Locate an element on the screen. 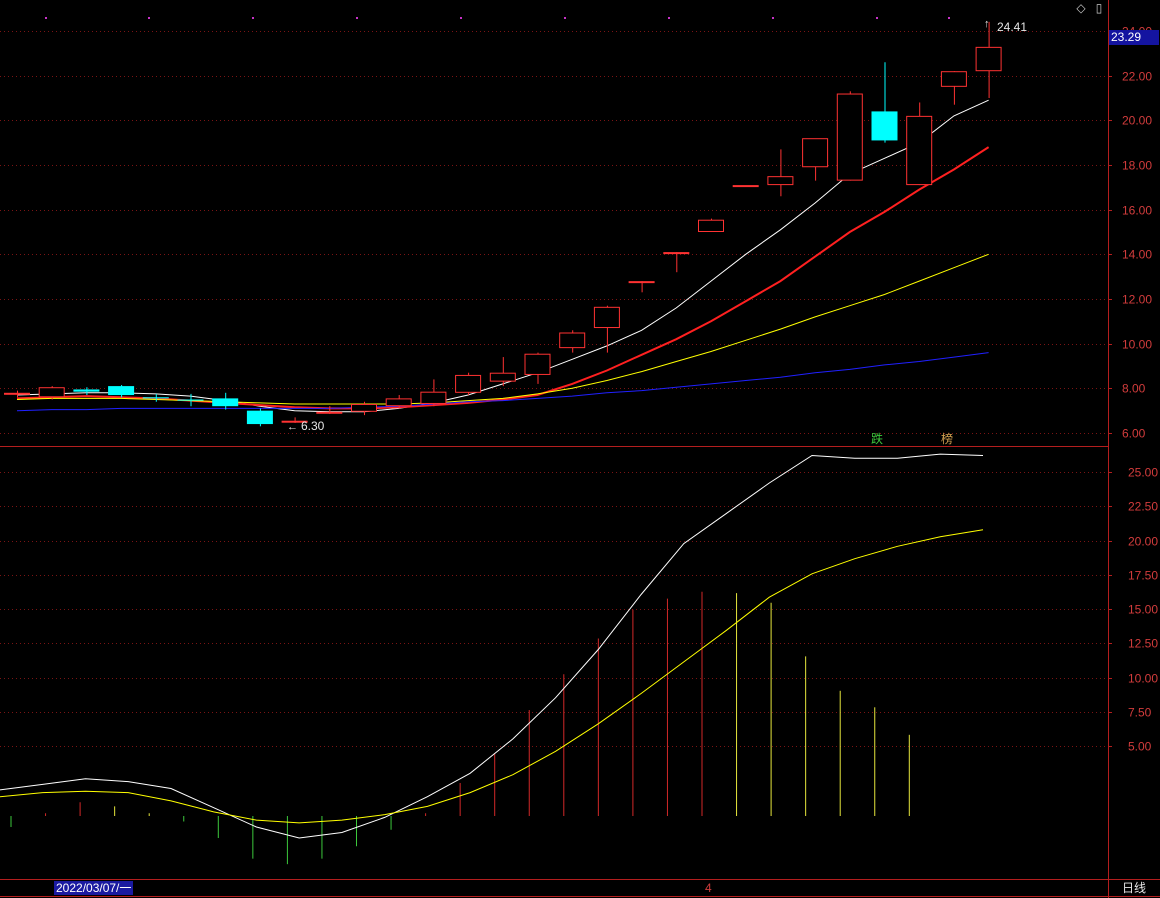 Image resolution: width=1160 pixels, height=898 pixels. price-tick-label: 6.00 is located at coordinates (1134, 434).